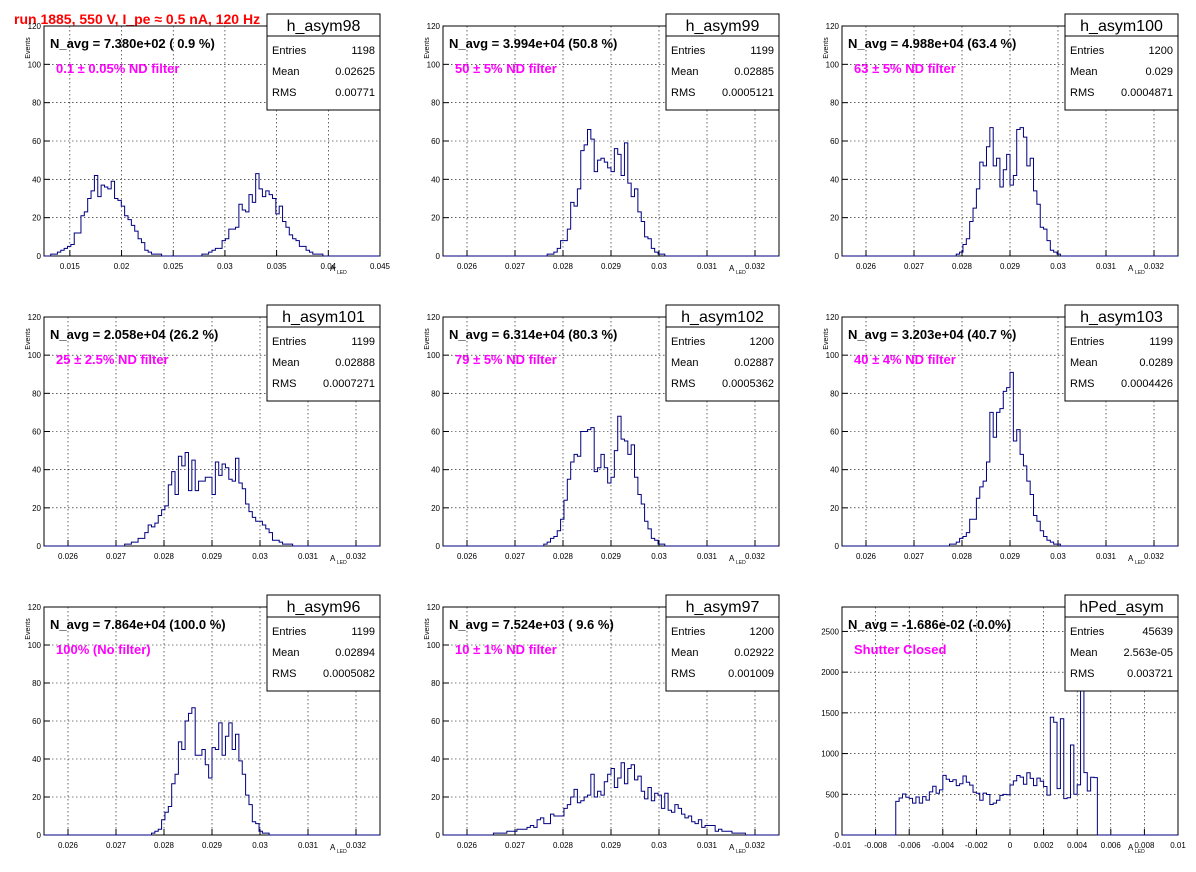  What do you see at coordinates (506, 359) in the screenshot?
I see `filter-annotation: 79 ± 5% ND filter` at bounding box center [506, 359].